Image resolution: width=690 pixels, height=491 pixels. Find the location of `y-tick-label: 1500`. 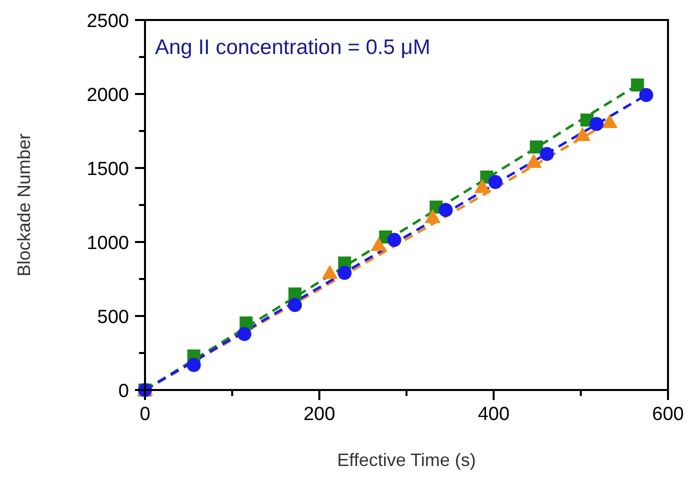

y-tick-label: 1500 is located at coordinates (107, 169).